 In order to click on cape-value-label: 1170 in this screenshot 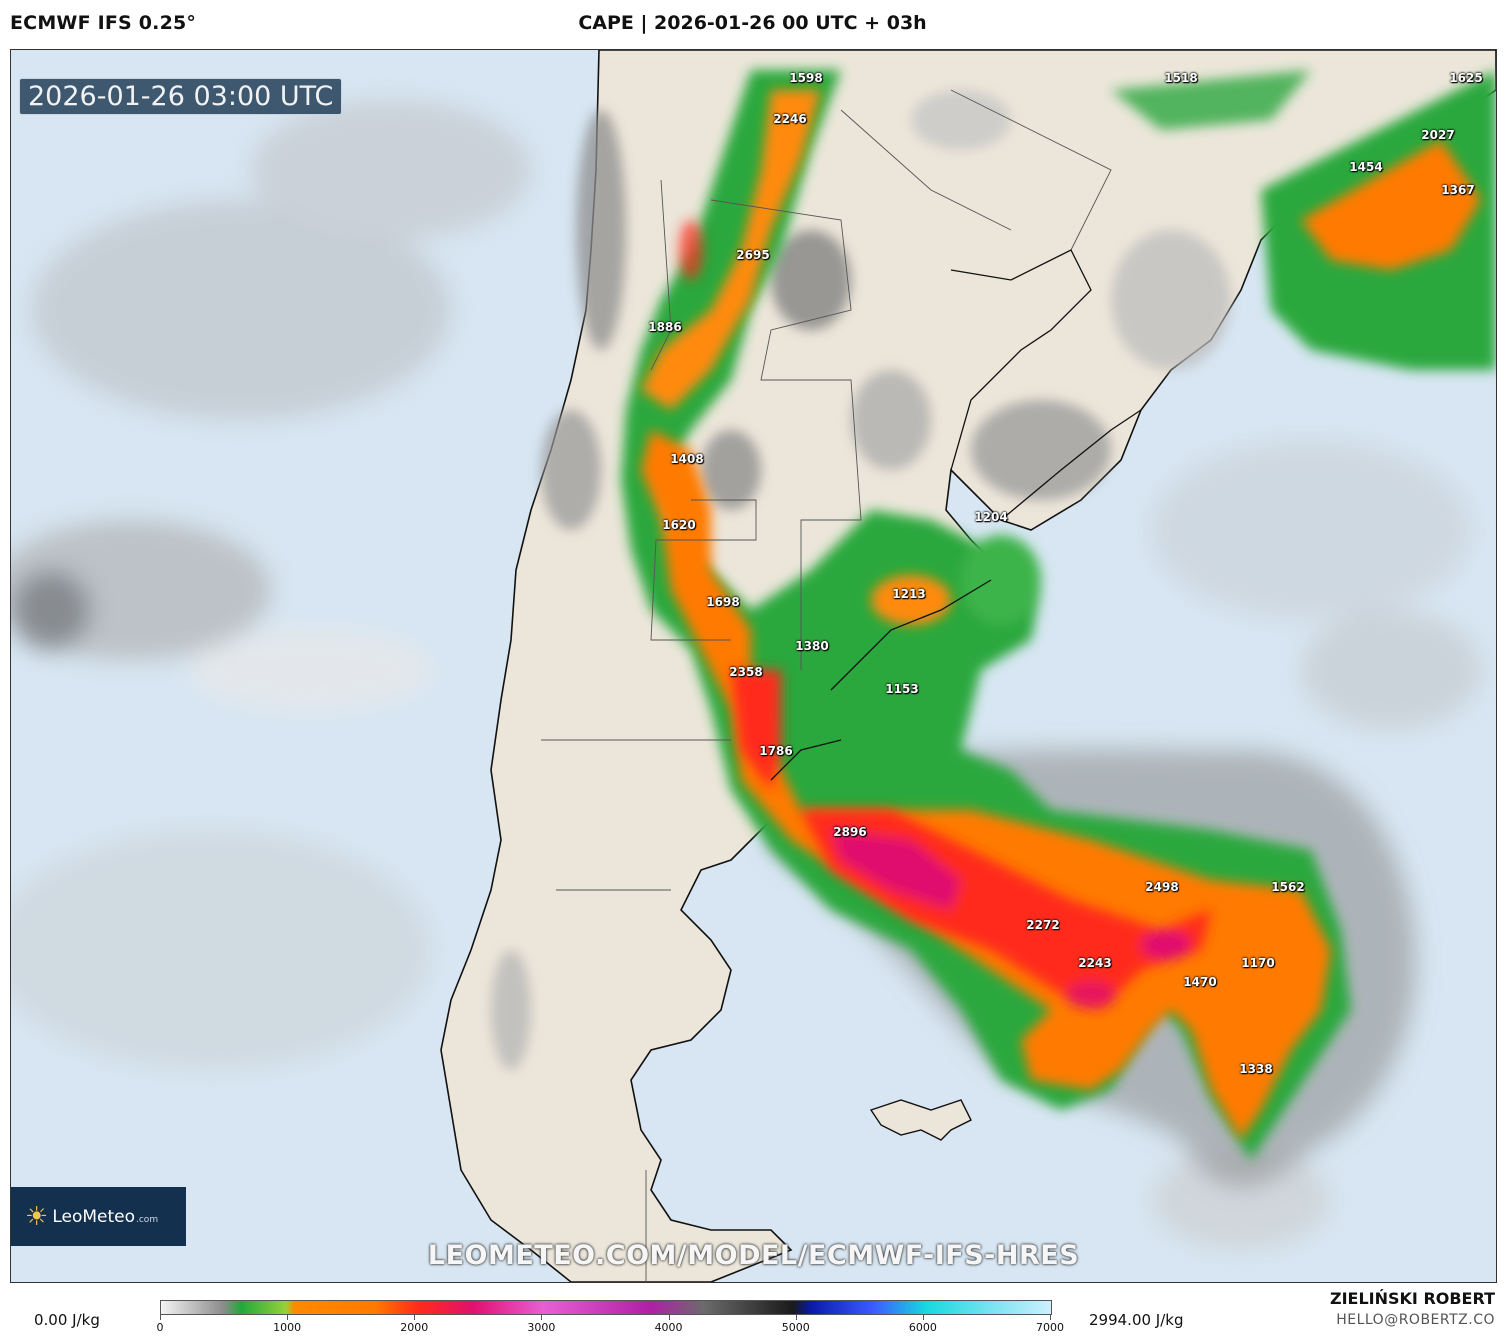, I will do `click(1258, 963)`.